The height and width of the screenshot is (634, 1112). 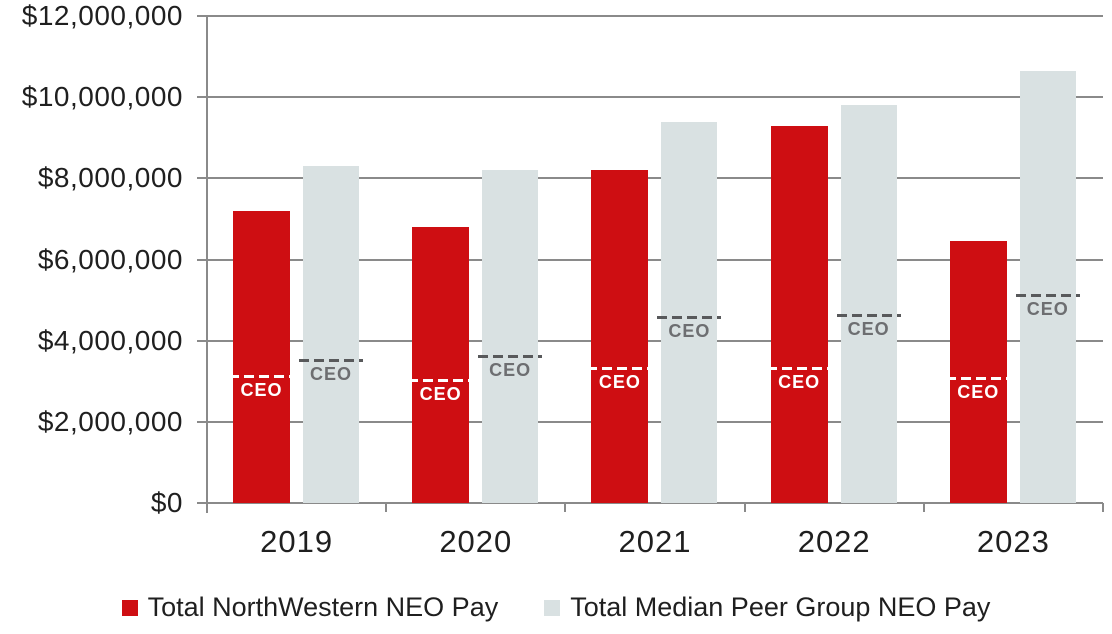 I want to click on bar-northwestern-2021, so click(x=620, y=336).